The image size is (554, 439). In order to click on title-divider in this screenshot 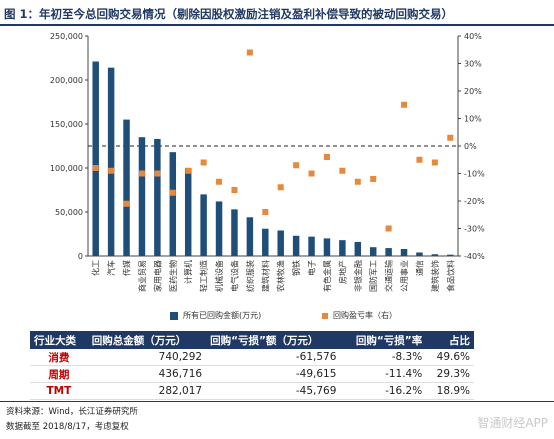, I will do `click(277, 25)`.